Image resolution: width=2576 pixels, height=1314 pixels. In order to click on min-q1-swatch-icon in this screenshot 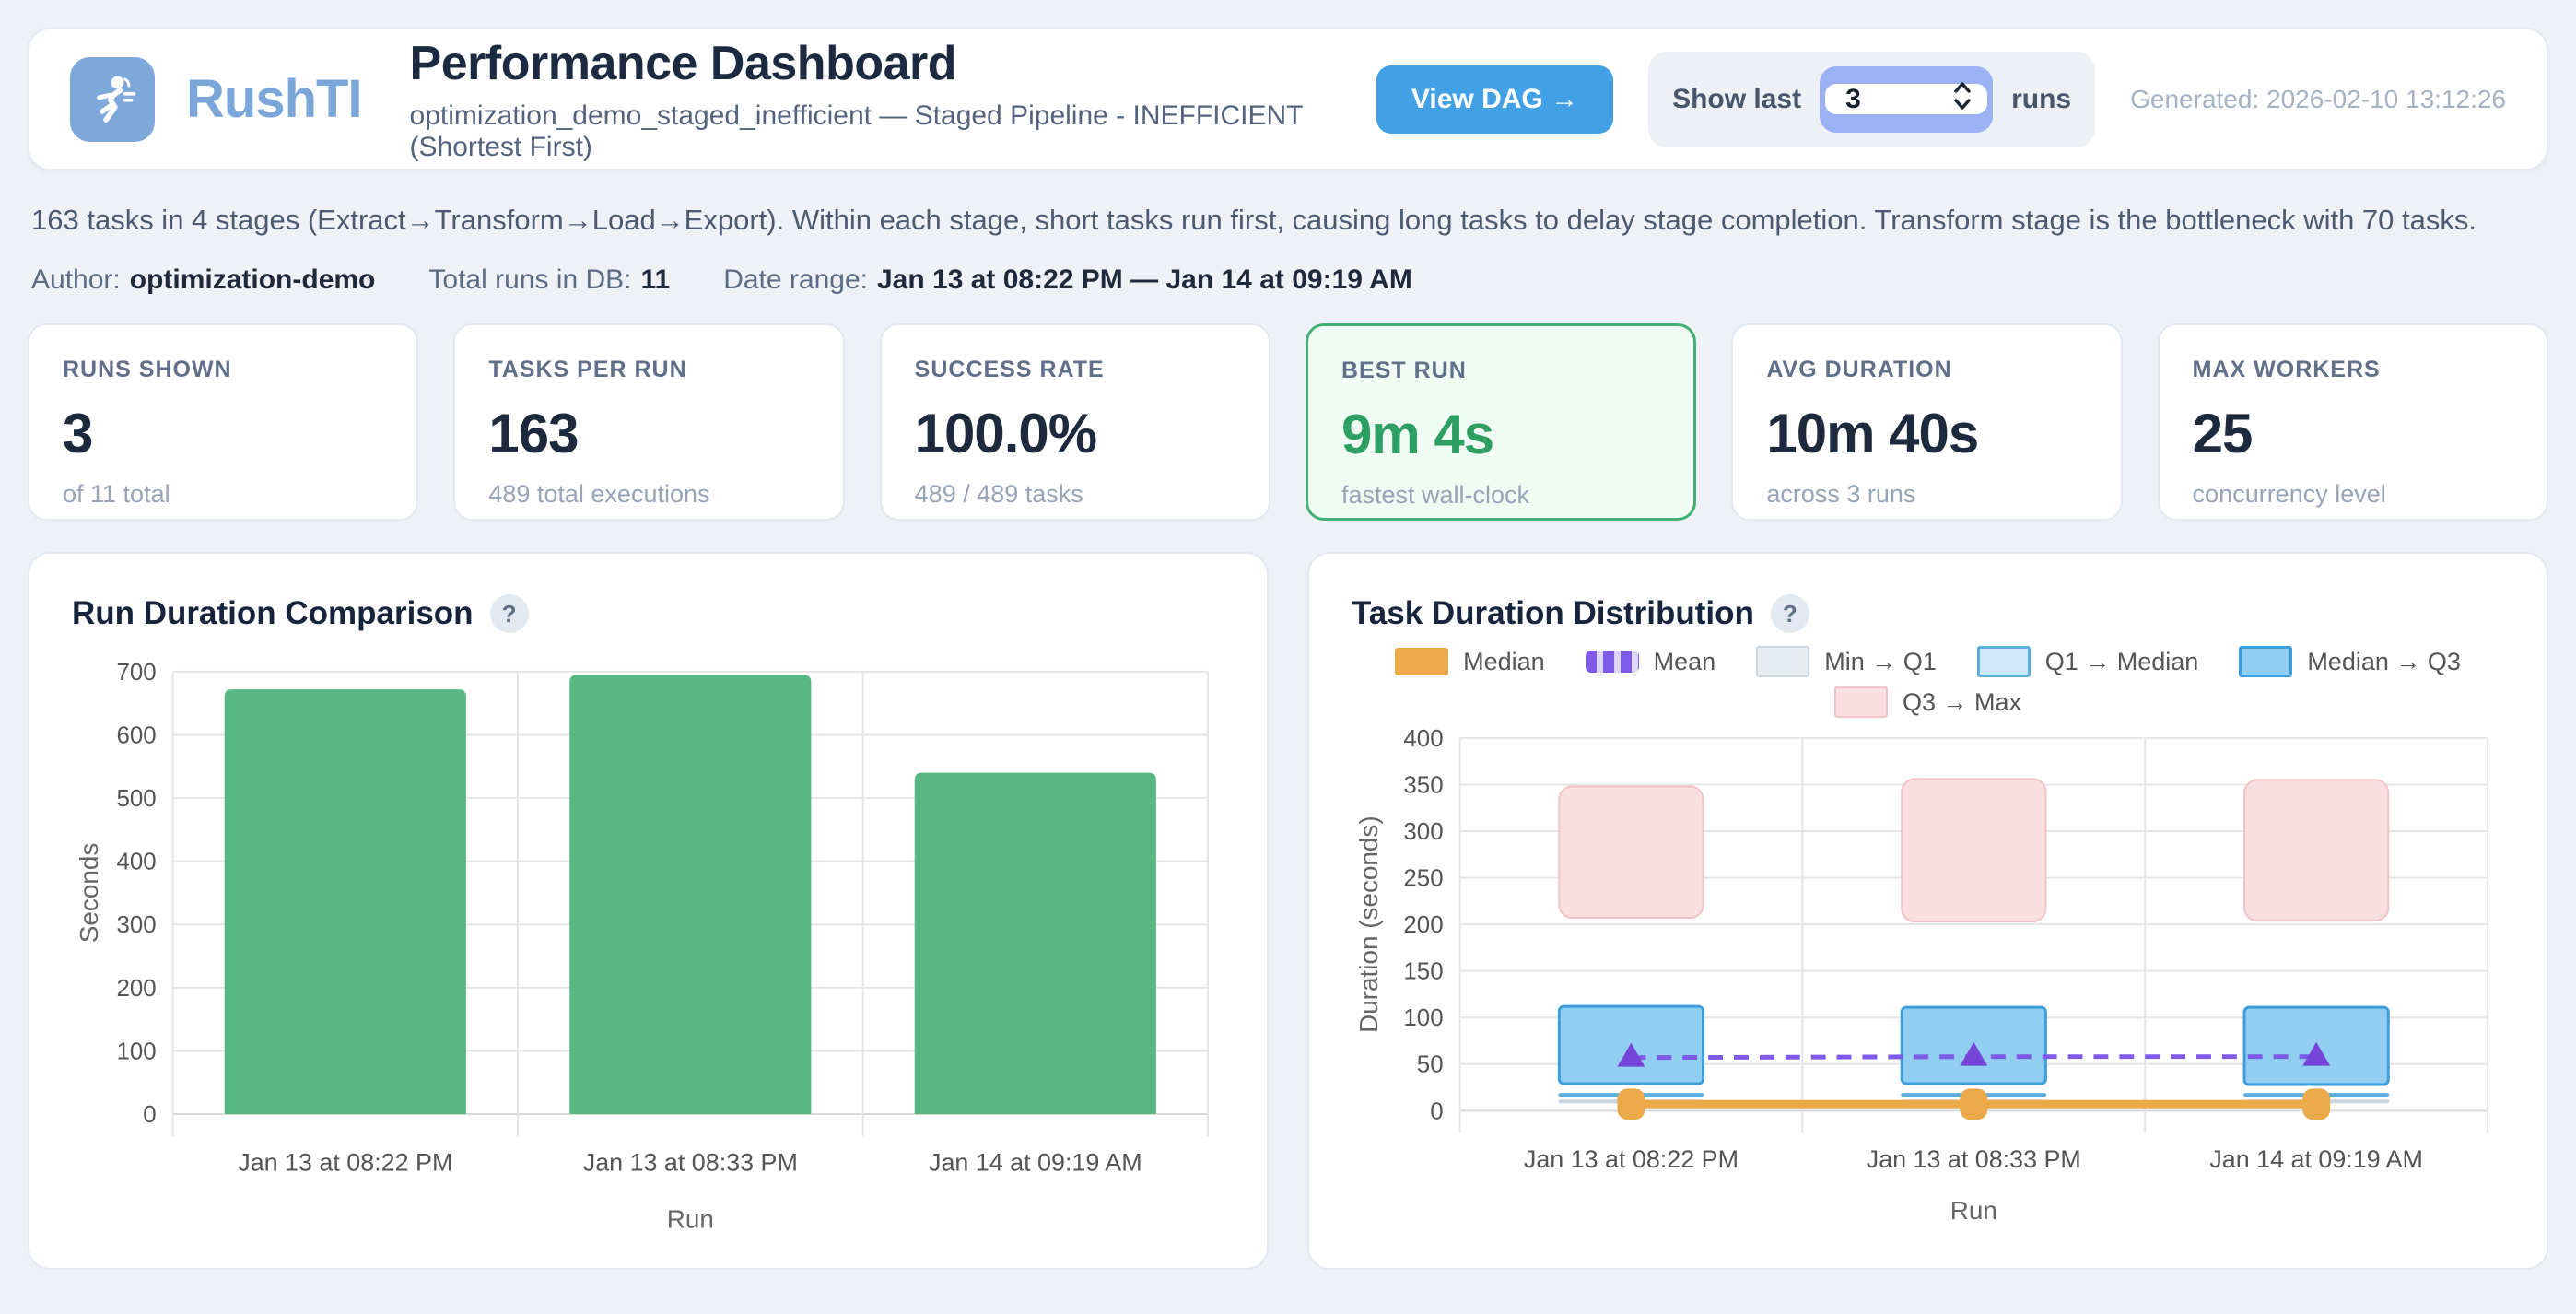, I will do `click(1783, 661)`.